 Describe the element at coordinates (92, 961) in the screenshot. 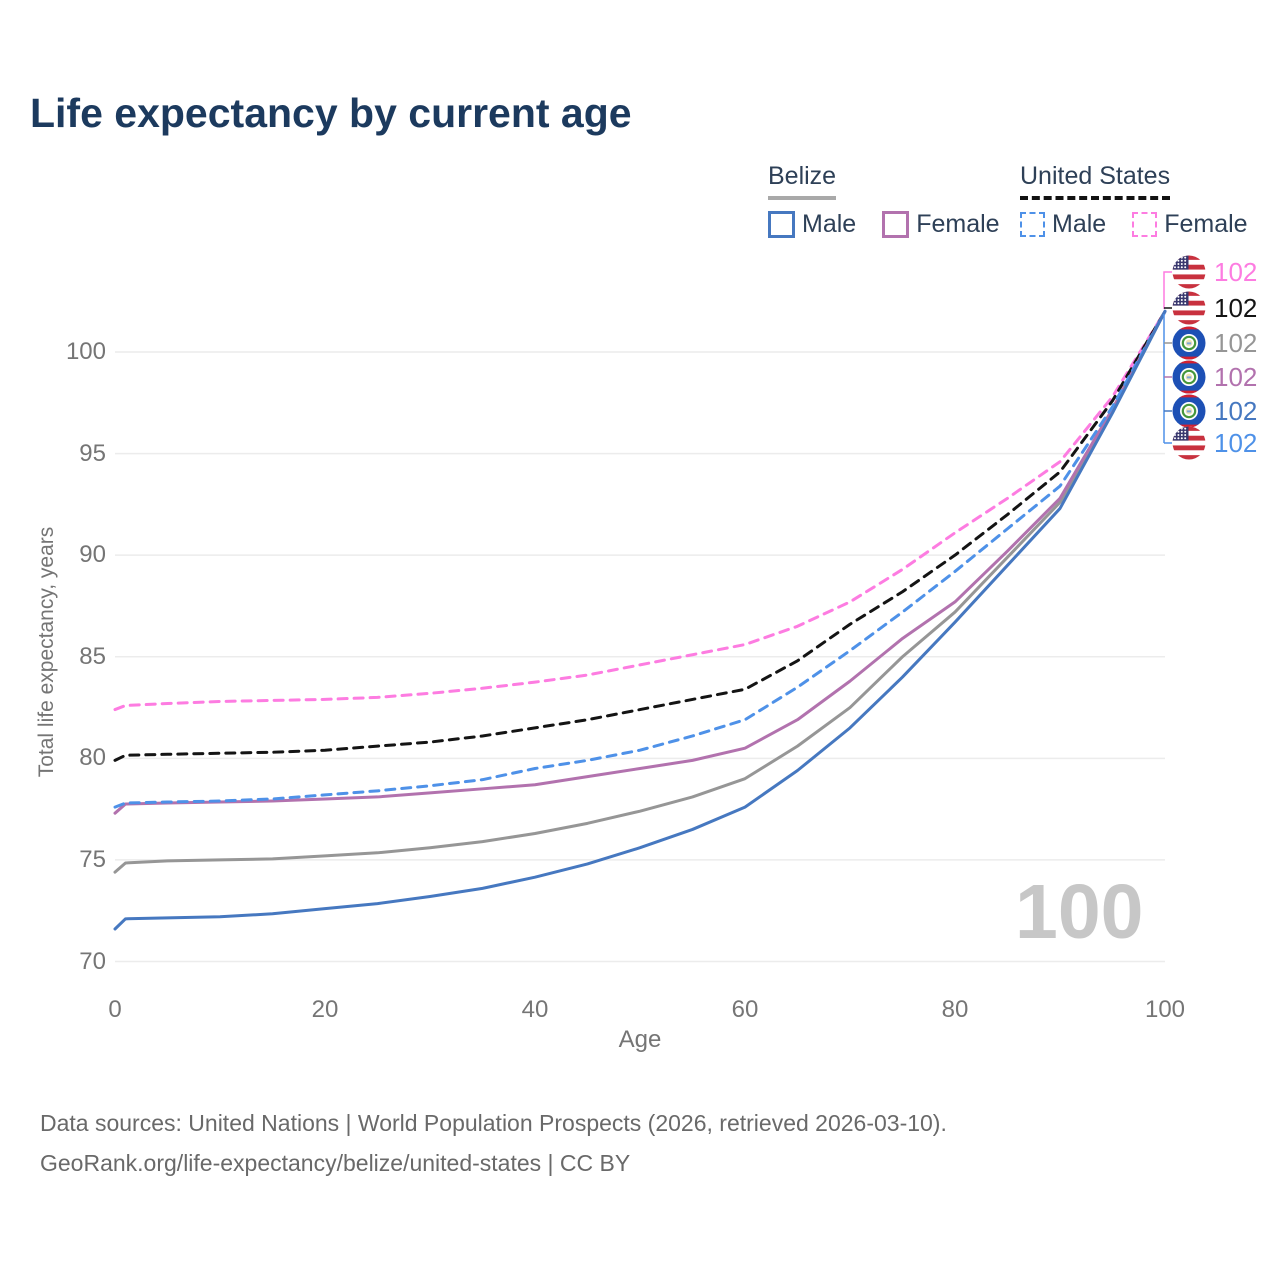

I see `y-tick-label-70: 70` at that location.